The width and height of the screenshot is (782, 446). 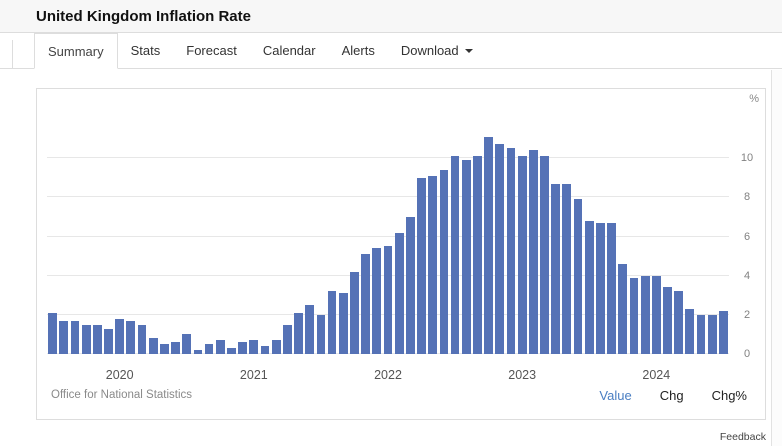 What do you see at coordinates (391, 16) in the screenshot?
I see `page-header: United Kingdom Inflation Rate` at bounding box center [391, 16].